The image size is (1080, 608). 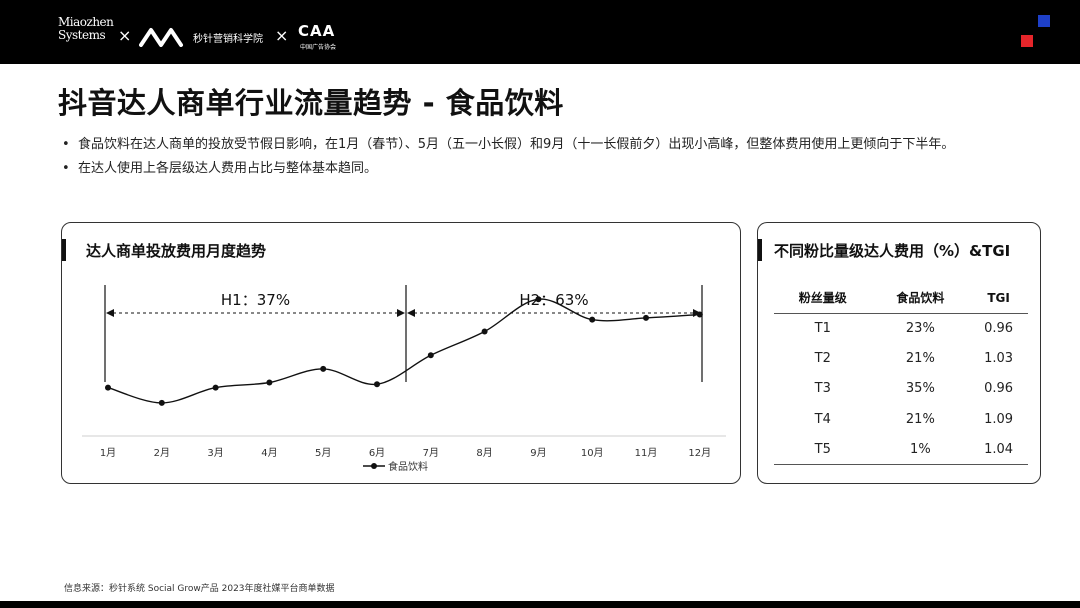 I want to click on table-row: T1 23% 0.96, so click(x=901, y=328).